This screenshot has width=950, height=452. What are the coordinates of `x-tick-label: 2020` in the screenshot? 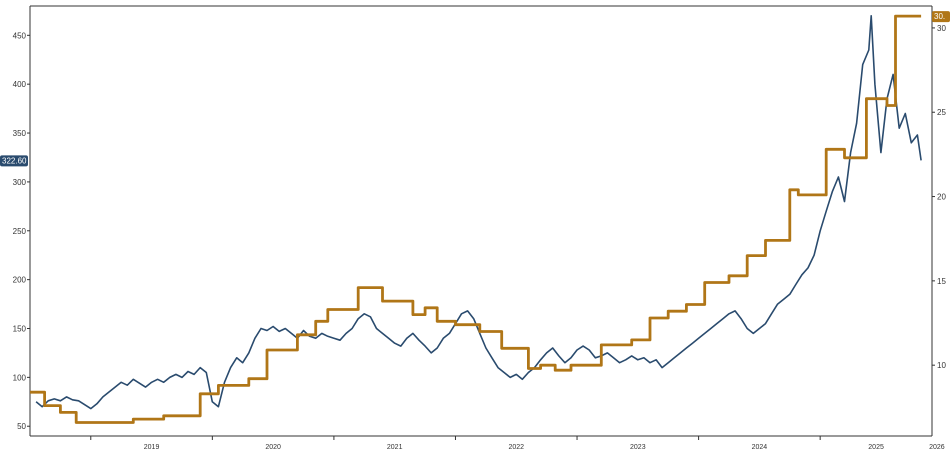 It's located at (273, 447).